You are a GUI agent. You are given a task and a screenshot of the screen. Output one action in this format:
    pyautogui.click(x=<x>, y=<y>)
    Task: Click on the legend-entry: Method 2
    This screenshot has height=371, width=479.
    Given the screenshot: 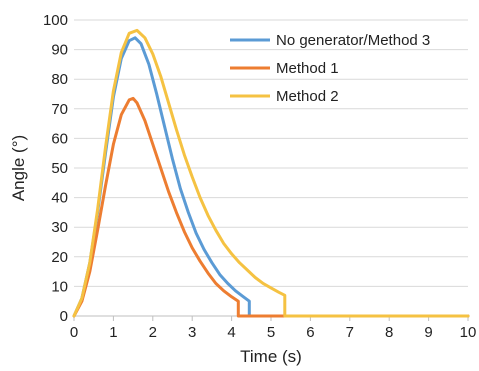 What is the action you would take?
    pyautogui.click(x=307, y=96)
    